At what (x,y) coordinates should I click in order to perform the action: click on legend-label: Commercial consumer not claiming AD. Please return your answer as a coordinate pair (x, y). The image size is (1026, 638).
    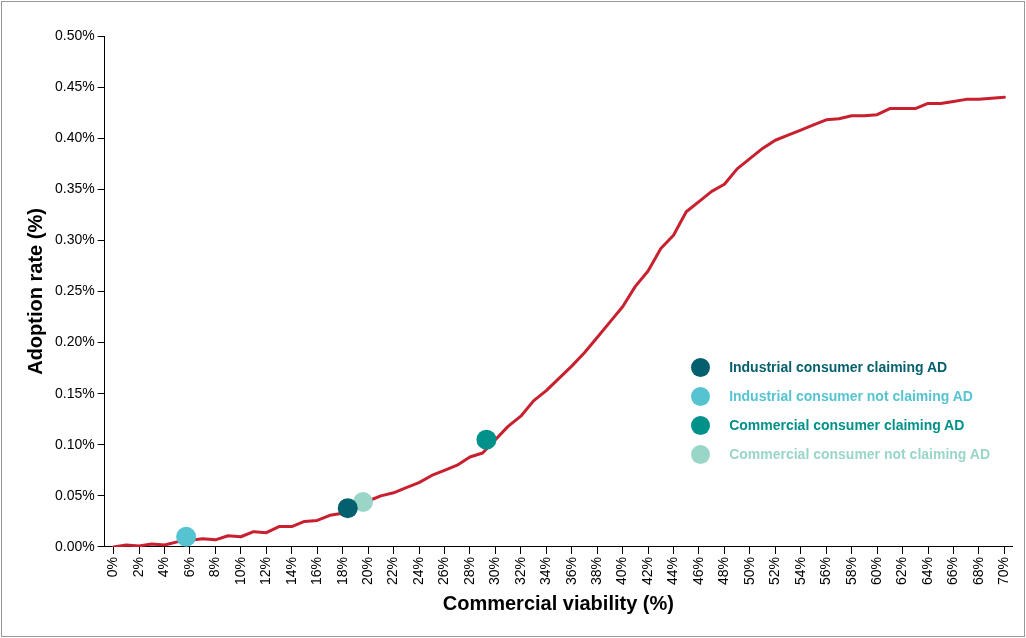
    Looking at the image, I should click on (859, 454).